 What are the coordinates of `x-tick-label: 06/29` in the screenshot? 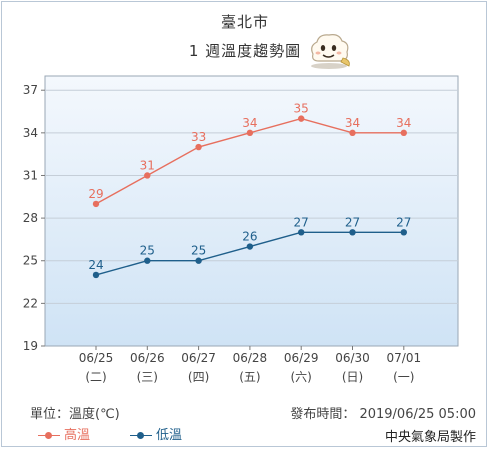 It's located at (301, 358).